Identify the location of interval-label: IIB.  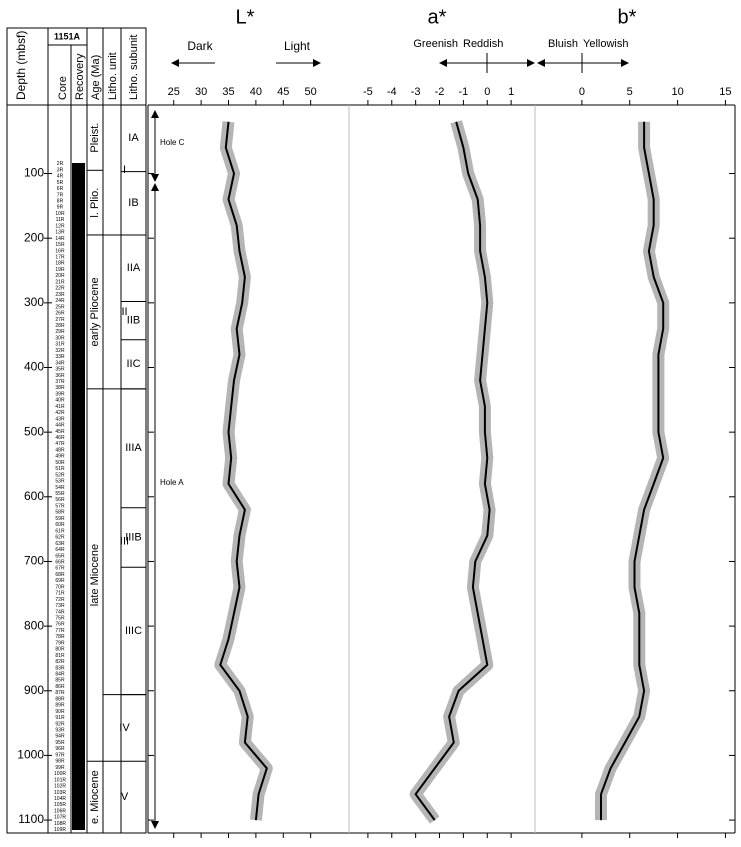
(133, 321).